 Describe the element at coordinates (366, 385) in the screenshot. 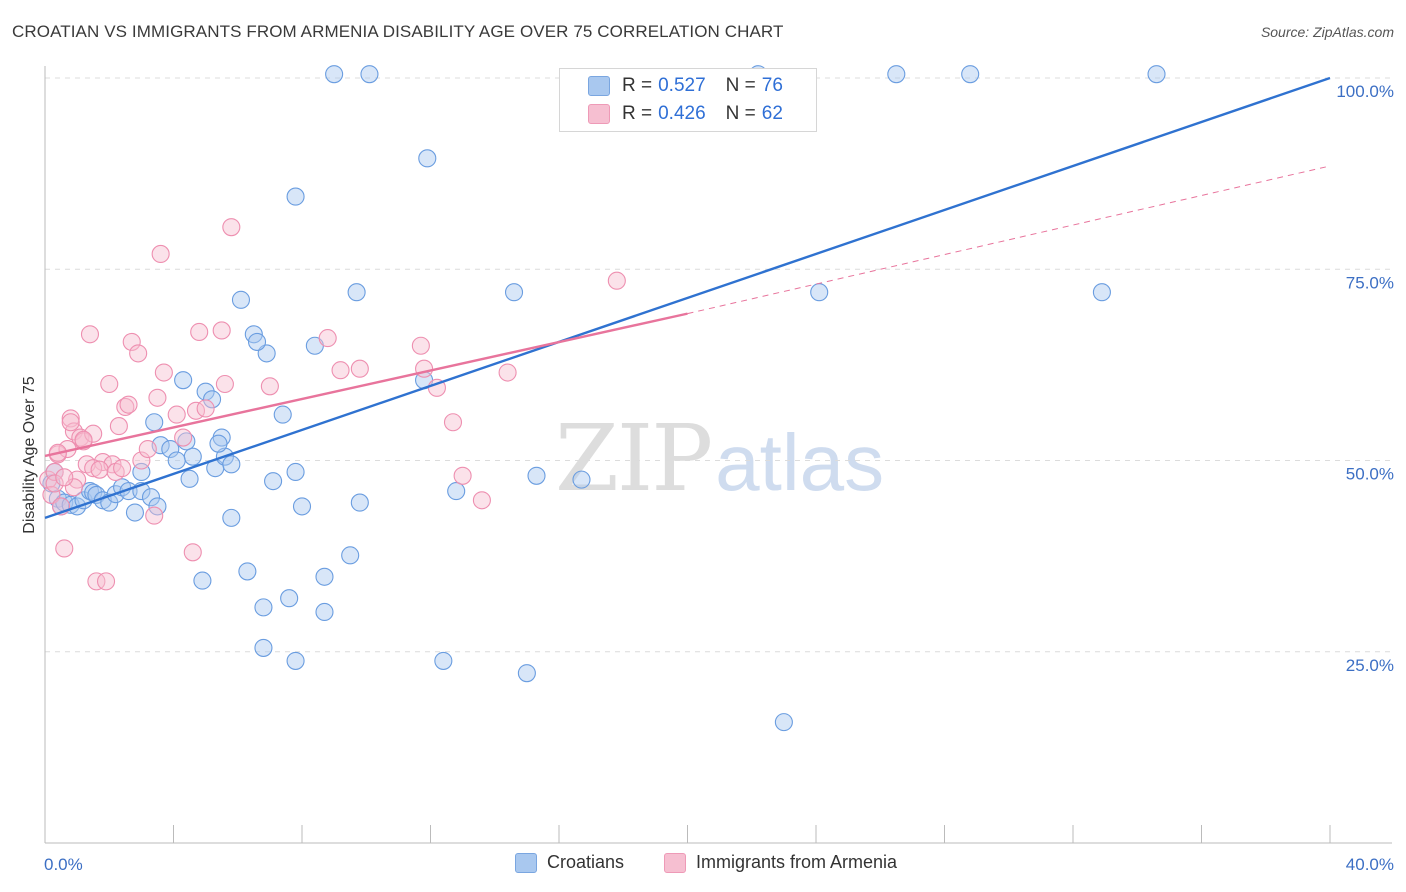

I see `trend-line-armenia` at that location.